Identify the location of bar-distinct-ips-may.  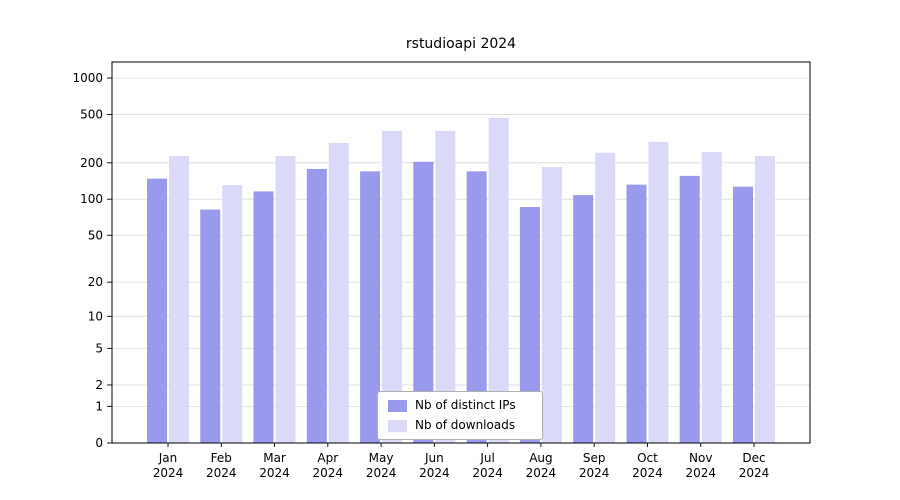
(370, 307).